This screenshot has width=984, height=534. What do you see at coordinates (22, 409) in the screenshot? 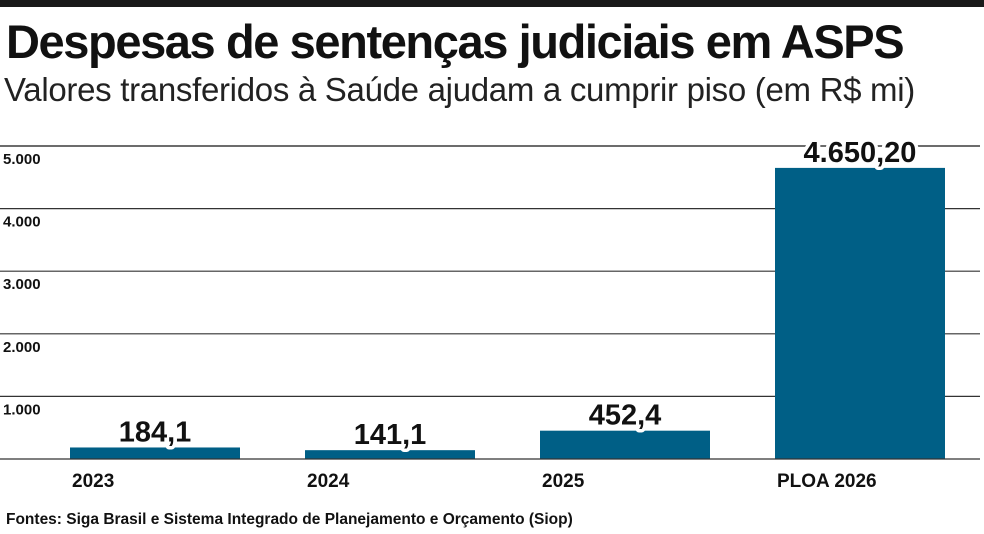
I see `y-tick-label: 1.000` at bounding box center [22, 409].